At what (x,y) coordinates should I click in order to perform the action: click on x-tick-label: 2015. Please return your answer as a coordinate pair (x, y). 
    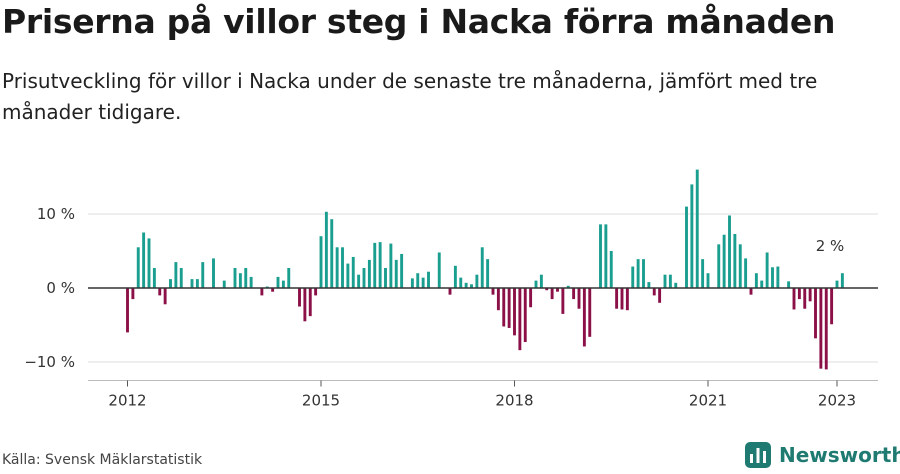
    Looking at the image, I should click on (321, 401).